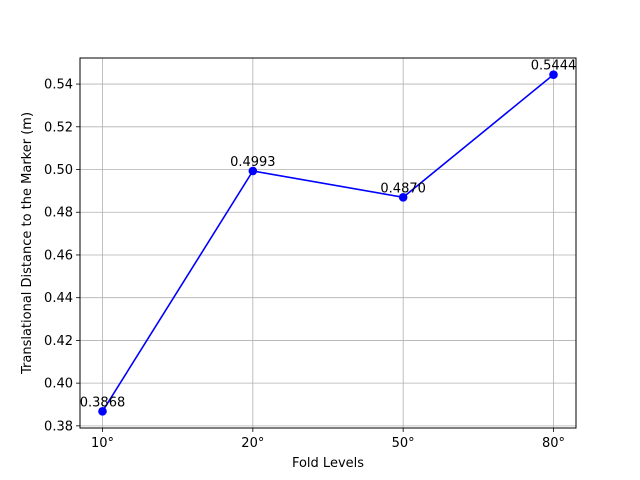 This screenshot has width=640, height=480. What do you see at coordinates (252, 443) in the screenshot?
I see `x-tick-label: 20°` at bounding box center [252, 443].